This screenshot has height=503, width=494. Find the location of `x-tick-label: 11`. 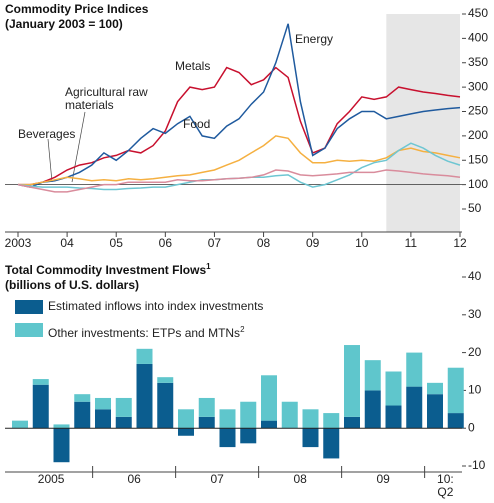

x-tick-label: 11 is located at coordinates (411, 243).